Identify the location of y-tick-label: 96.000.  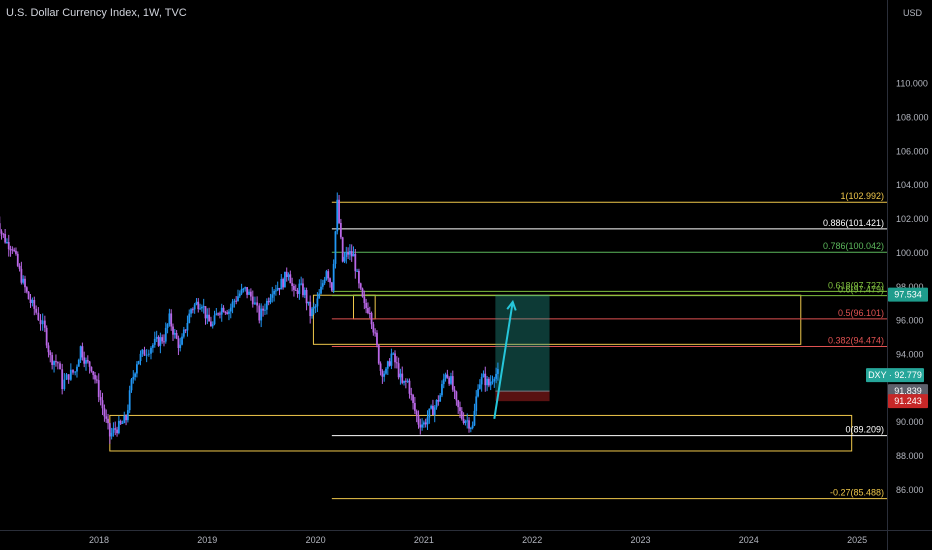
(910, 321).